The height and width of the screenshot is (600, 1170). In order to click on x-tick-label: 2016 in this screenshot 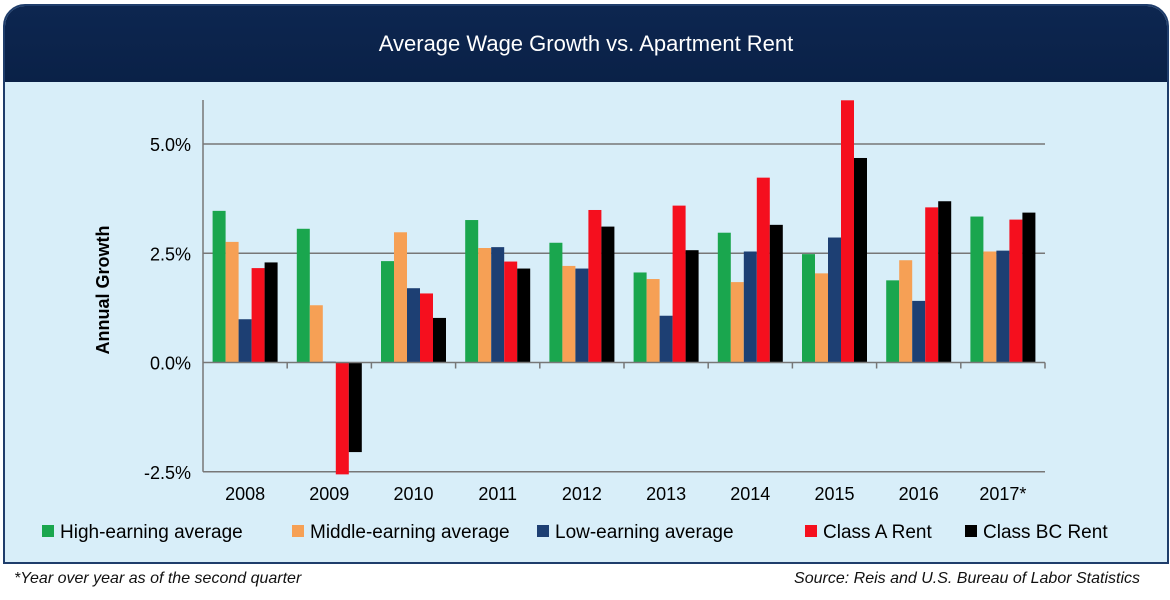, I will do `click(919, 494)`.